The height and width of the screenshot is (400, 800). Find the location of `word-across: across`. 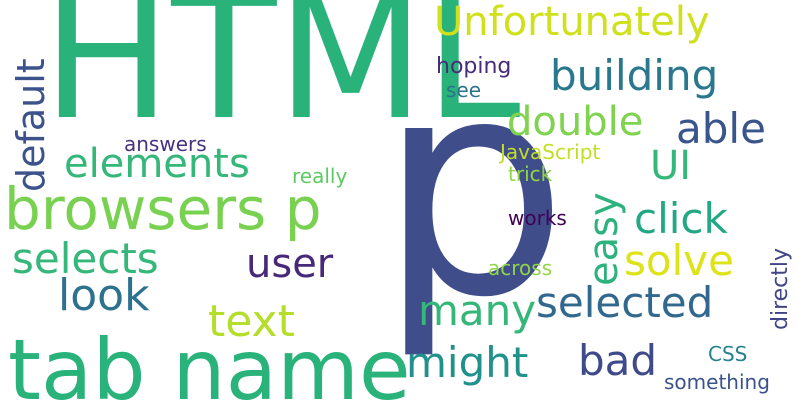

word-across: across is located at coordinates (520, 268).